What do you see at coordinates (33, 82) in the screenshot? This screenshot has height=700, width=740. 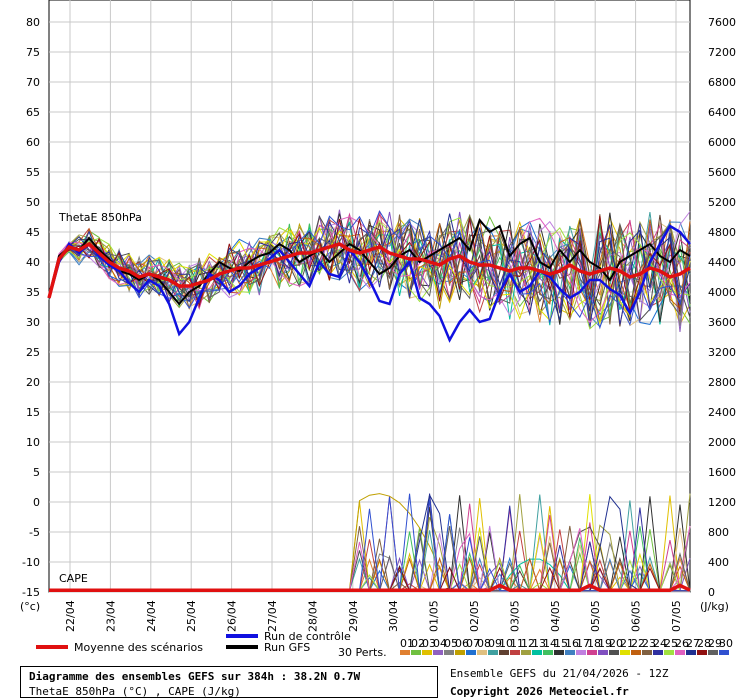 I see `left-tick-label: 70` at bounding box center [33, 82].